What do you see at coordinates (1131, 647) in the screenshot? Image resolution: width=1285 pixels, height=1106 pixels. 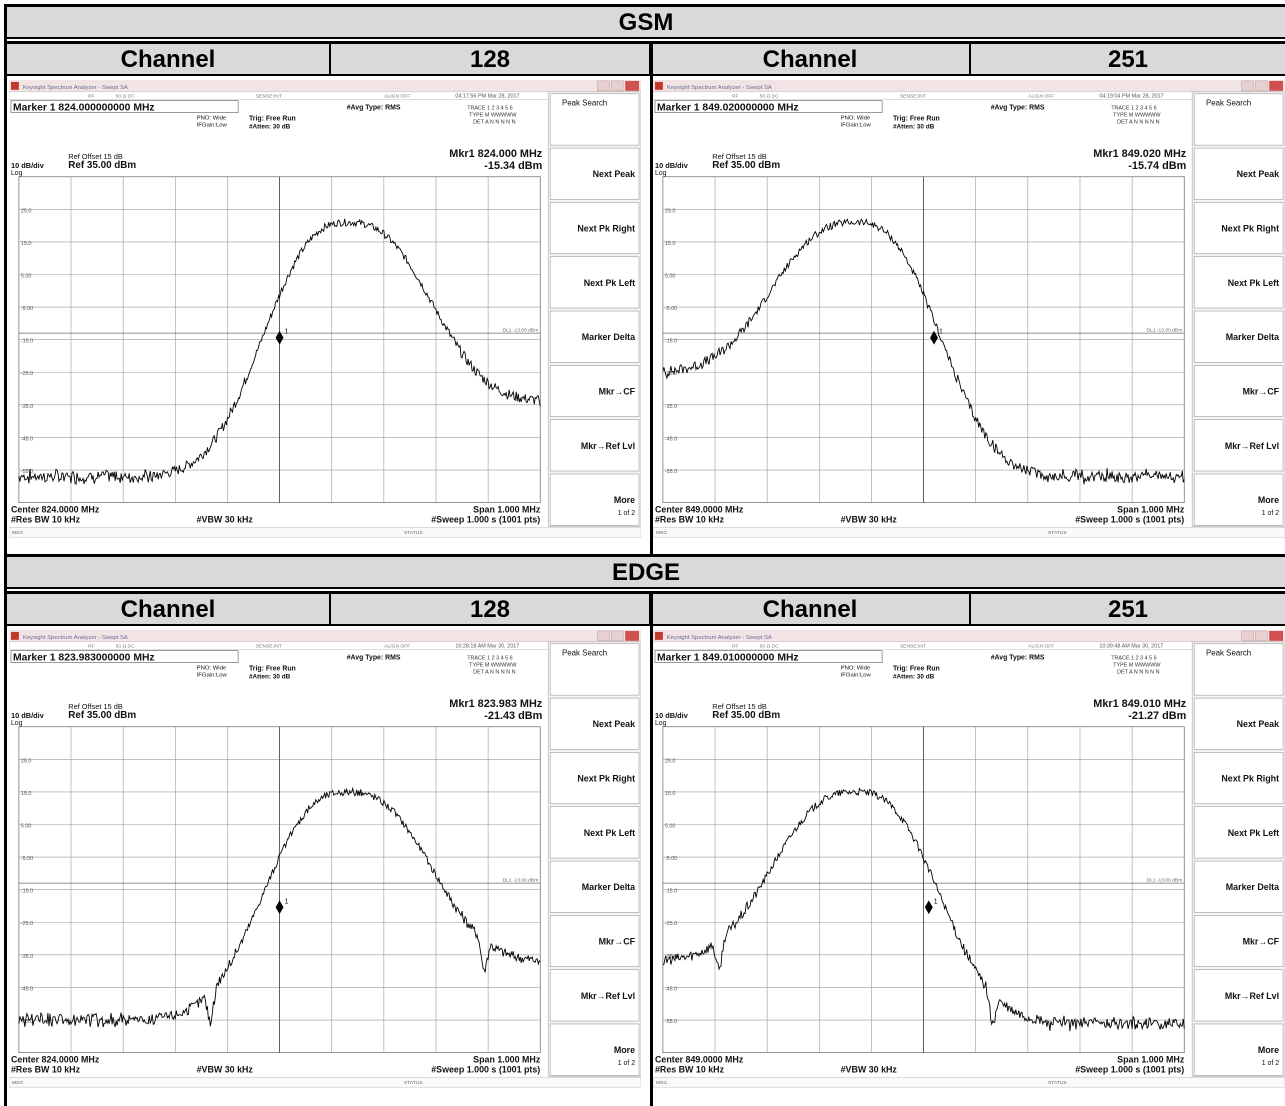 I see `timestamp: 10:39:48 AM Mar 30, 2017` at bounding box center [1131, 647].